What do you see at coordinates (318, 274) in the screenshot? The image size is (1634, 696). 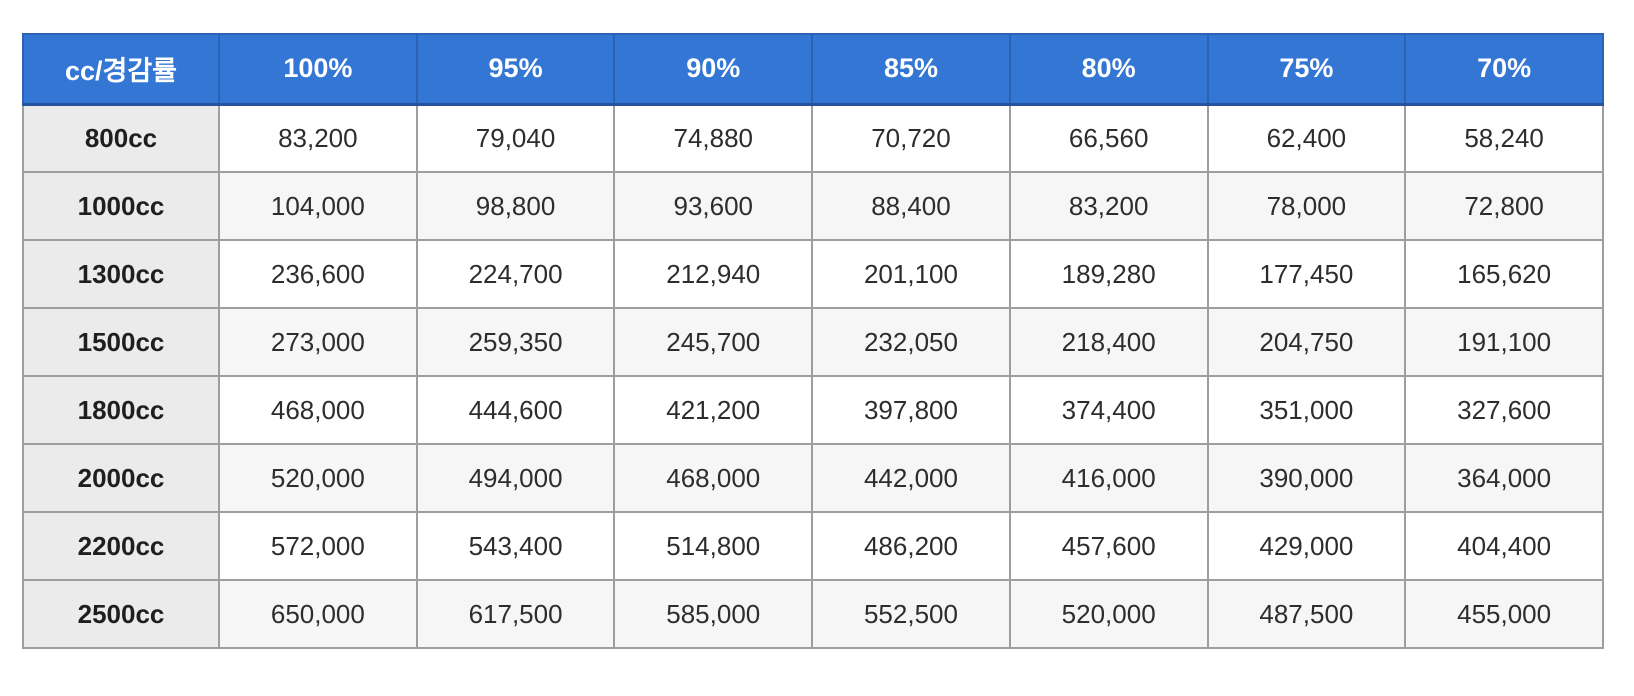 I see `value-cell: 236,600` at bounding box center [318, 274].